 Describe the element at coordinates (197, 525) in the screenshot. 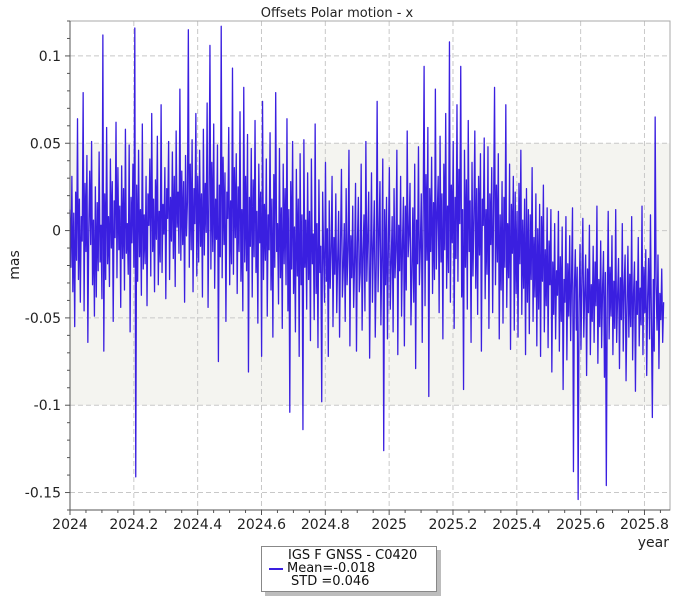

I see `x-tick-label: 2024.4` at that location.